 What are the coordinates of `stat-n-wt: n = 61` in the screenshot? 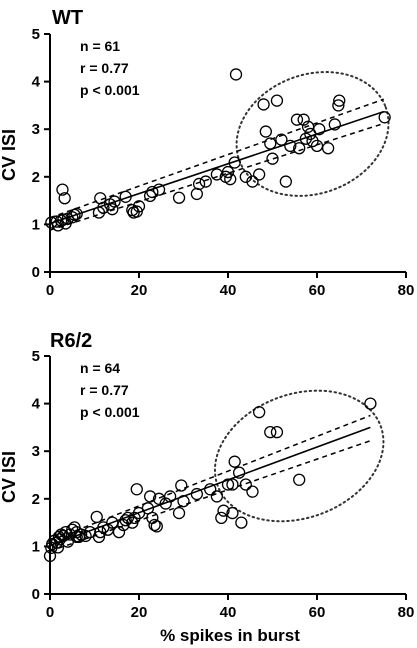 It's located at (100, 46).